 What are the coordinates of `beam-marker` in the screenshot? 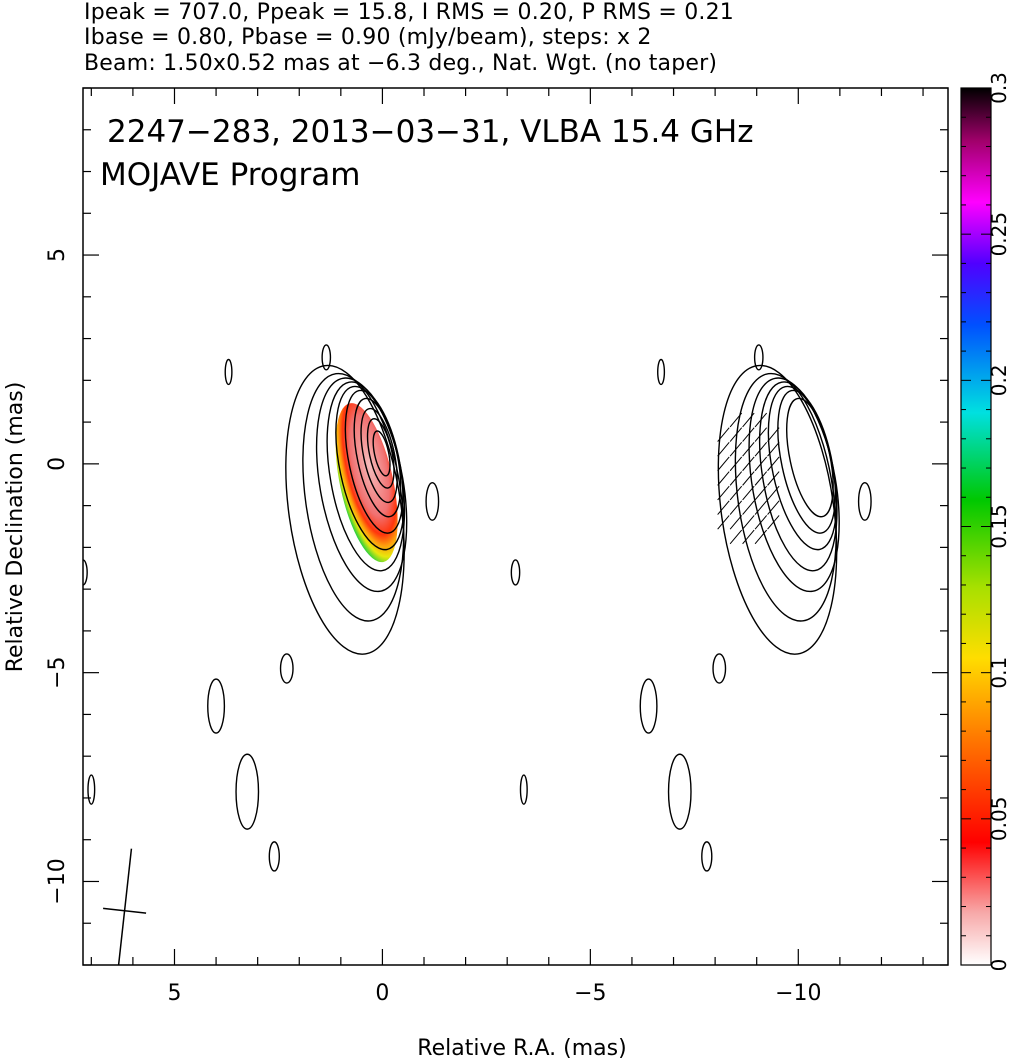 It's located at (125, 906).